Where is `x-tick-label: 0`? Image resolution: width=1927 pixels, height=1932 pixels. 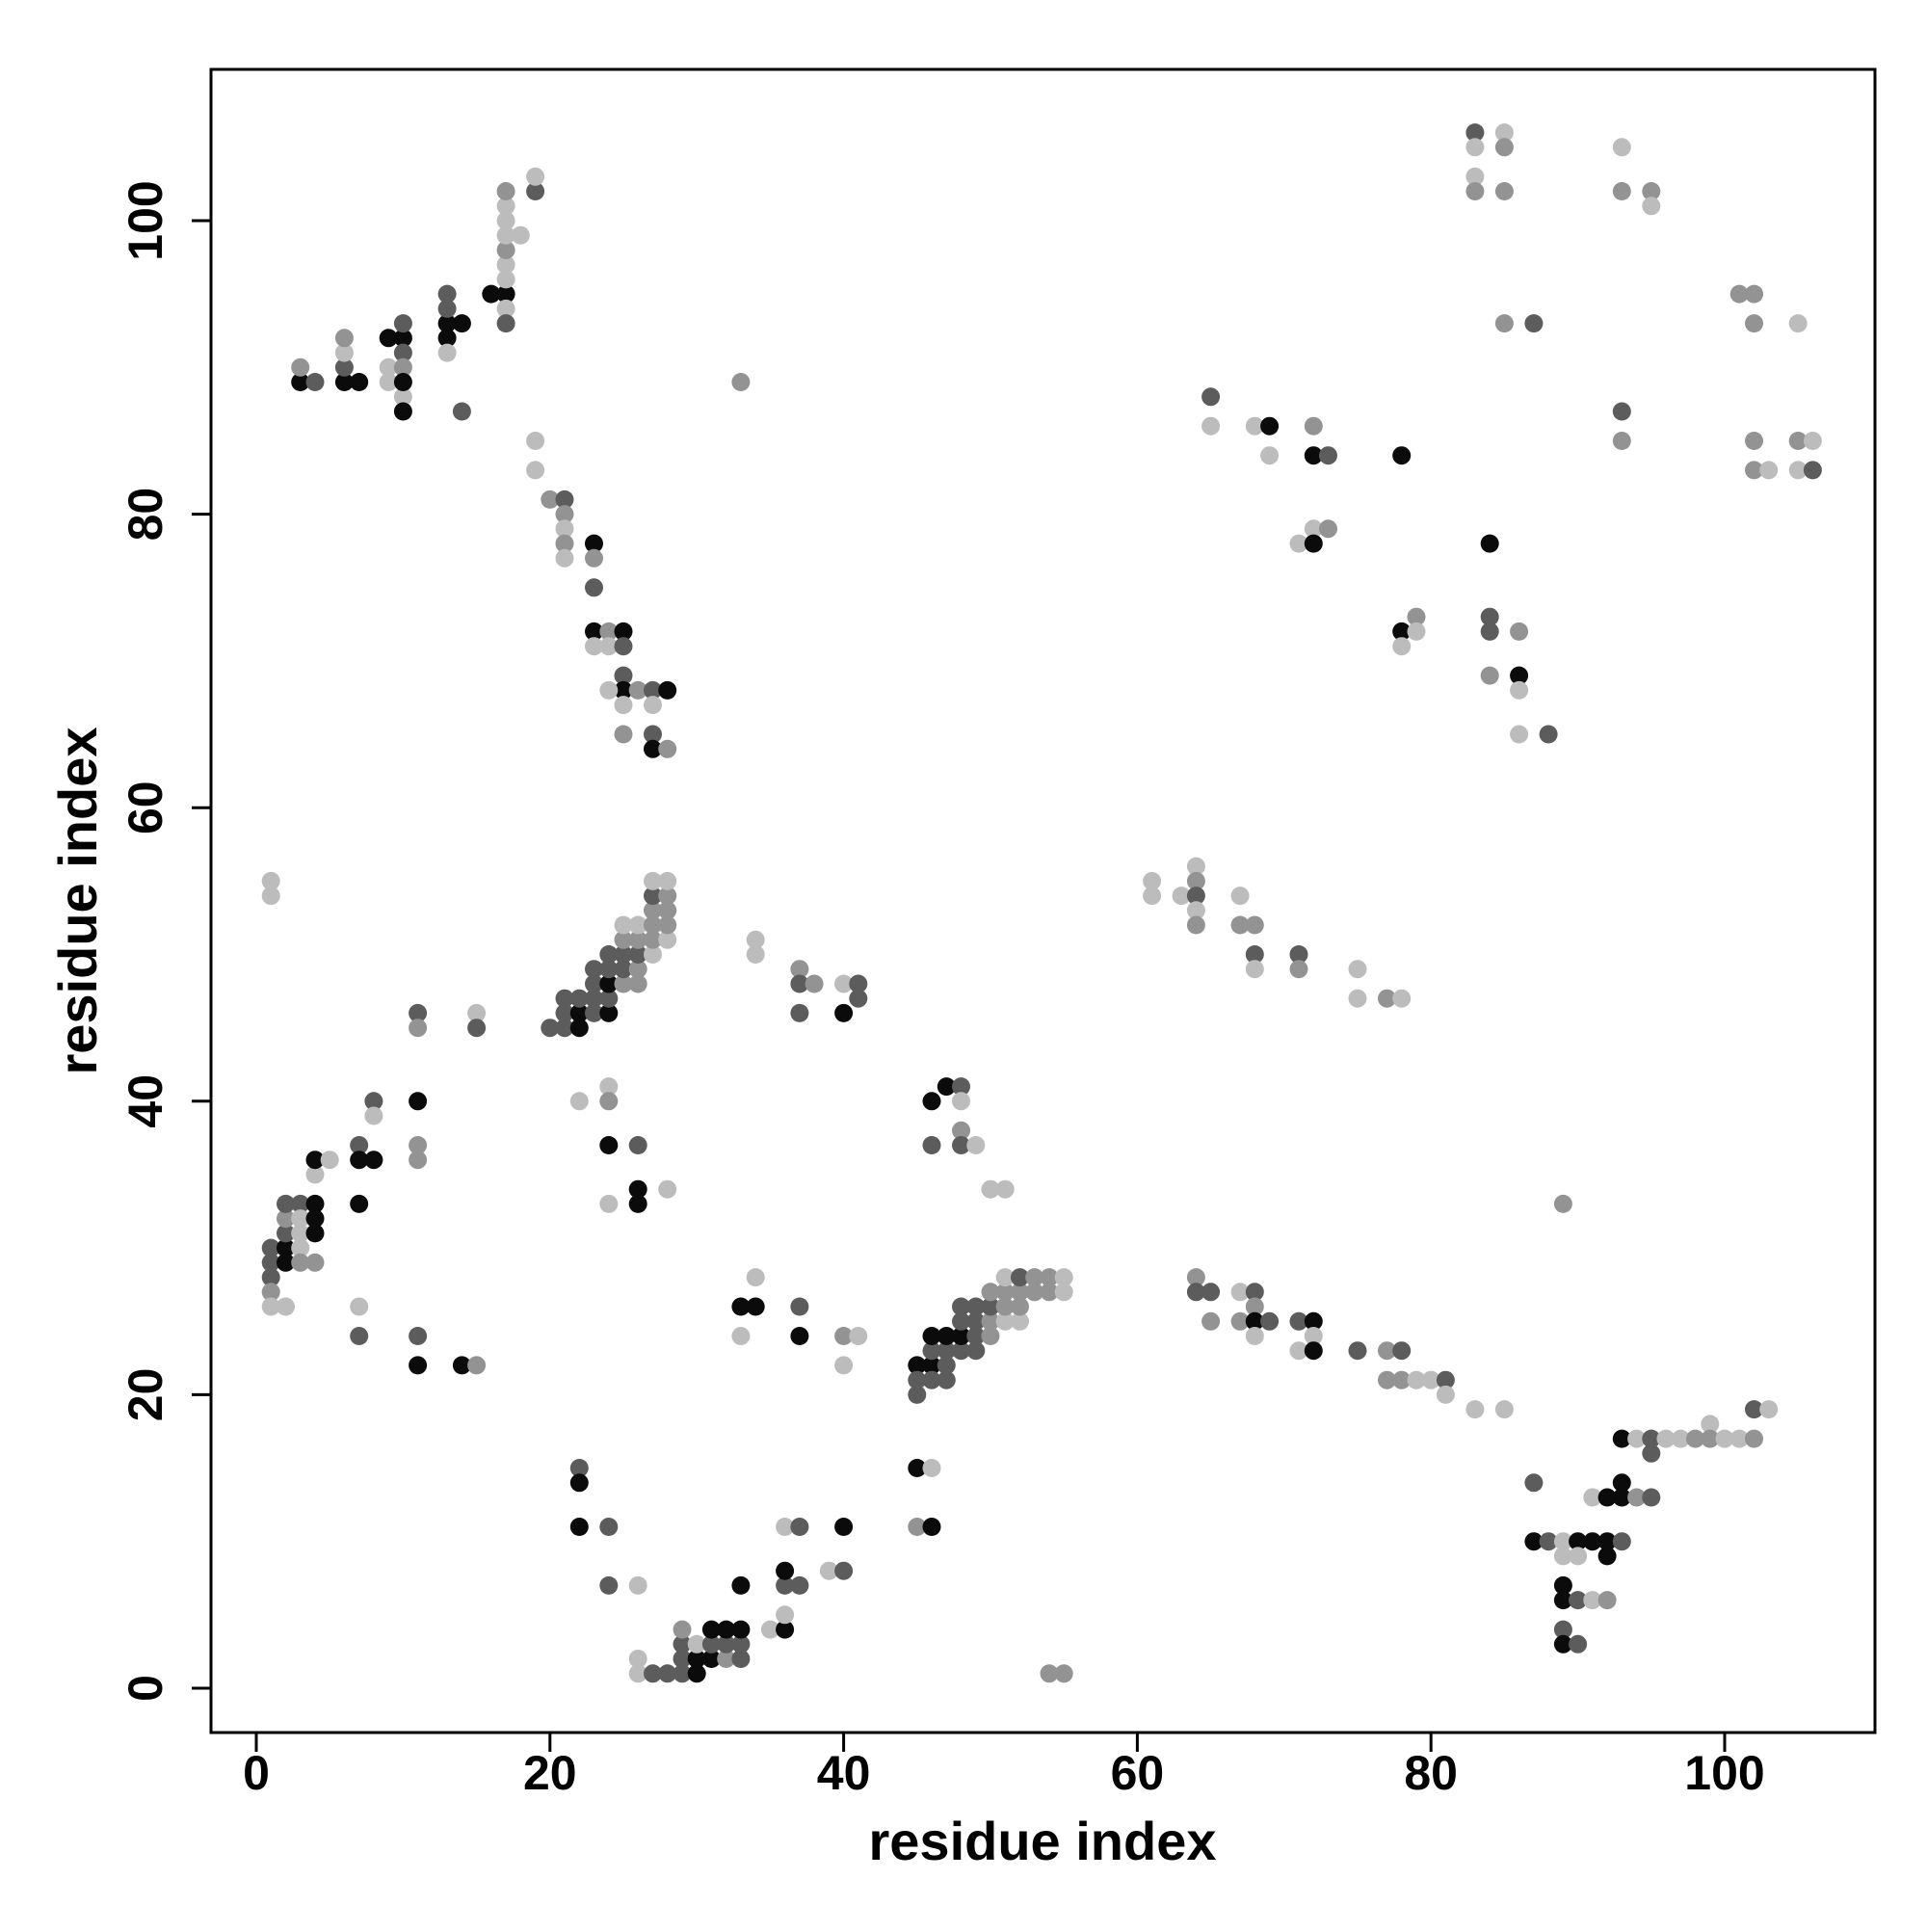 x-tick-label: 0 is located at coordinates (256, 1773).